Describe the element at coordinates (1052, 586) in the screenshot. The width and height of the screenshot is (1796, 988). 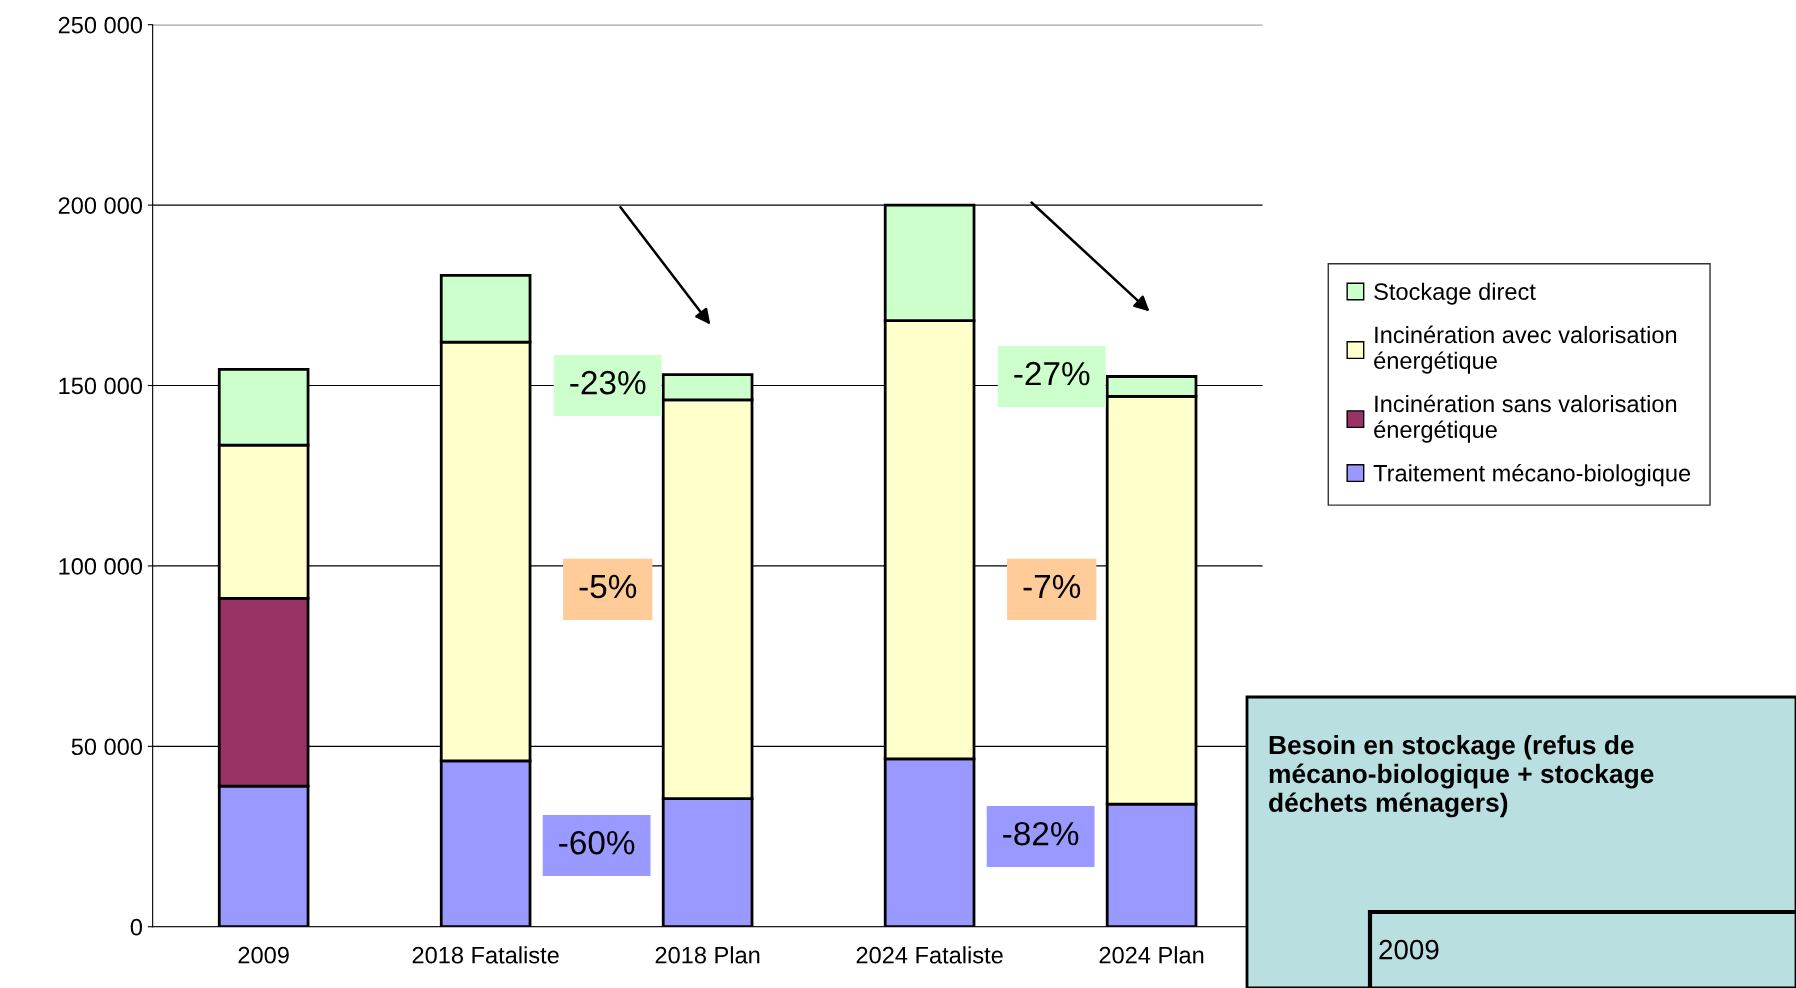
I see `annotation: -7%` at that location.